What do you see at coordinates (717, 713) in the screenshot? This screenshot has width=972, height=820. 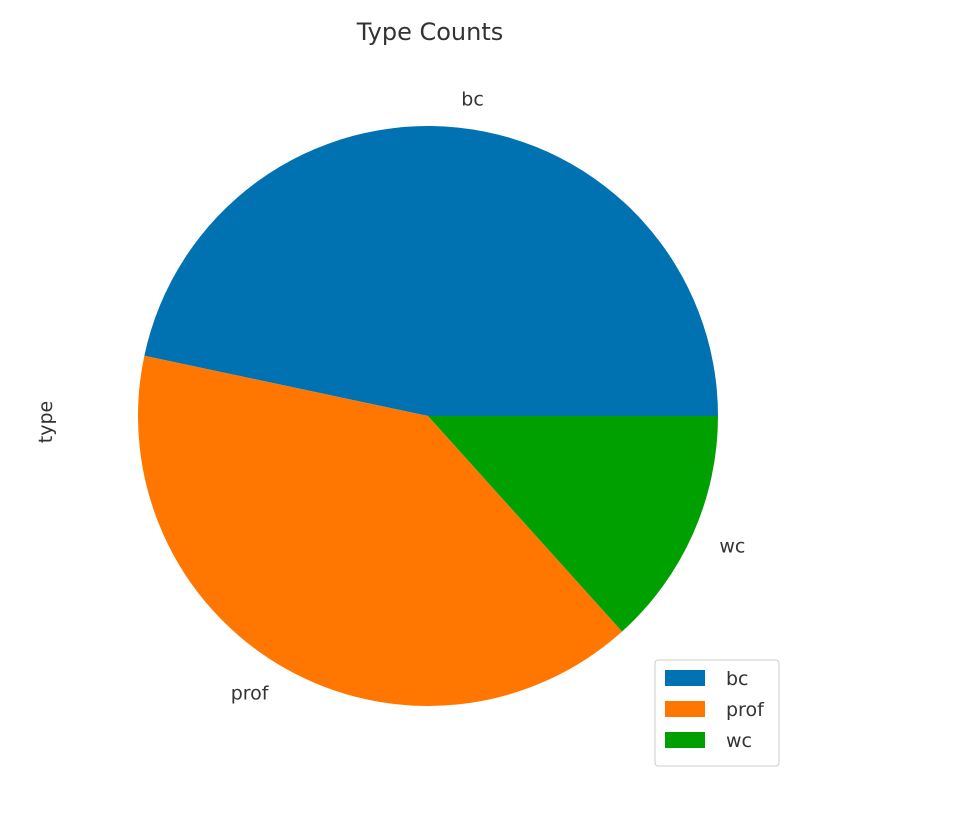 I see `legend: bc prof wc` at bounding box center [717, 713].